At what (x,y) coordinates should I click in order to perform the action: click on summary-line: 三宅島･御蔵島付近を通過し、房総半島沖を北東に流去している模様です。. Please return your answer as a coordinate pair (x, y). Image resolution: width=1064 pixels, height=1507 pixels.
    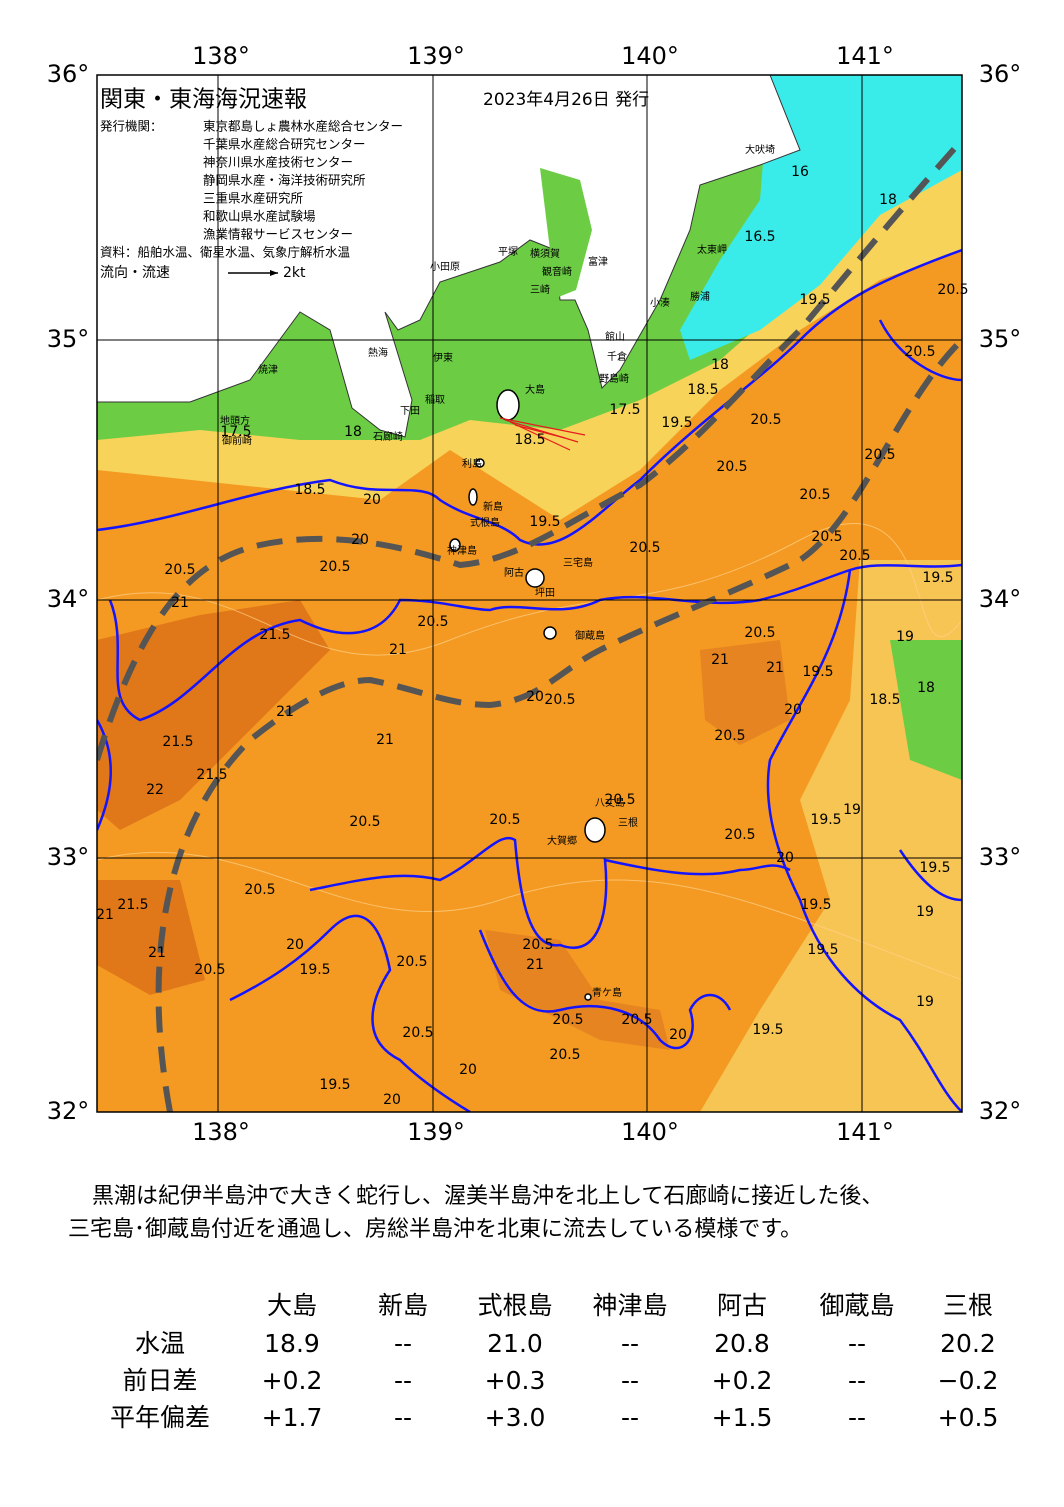
    Looking at the image, I should click on (435, 1229).